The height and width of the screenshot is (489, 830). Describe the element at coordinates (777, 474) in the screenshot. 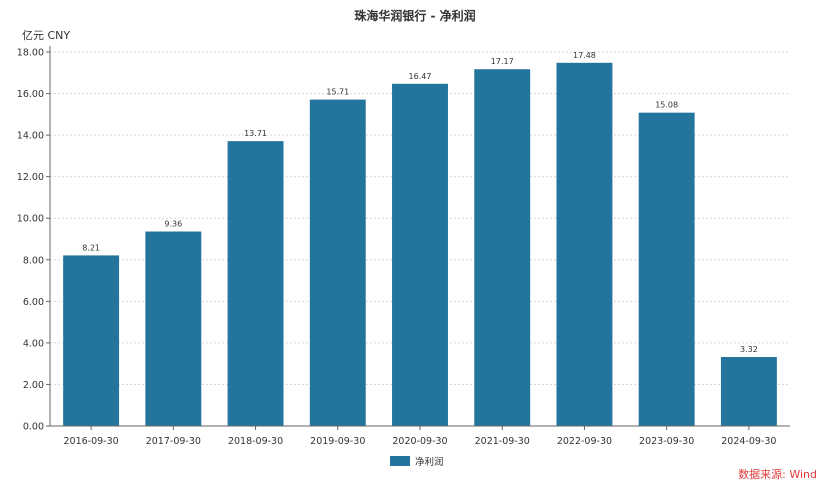

I see `source-note: 数据来源: Wind` at that location.